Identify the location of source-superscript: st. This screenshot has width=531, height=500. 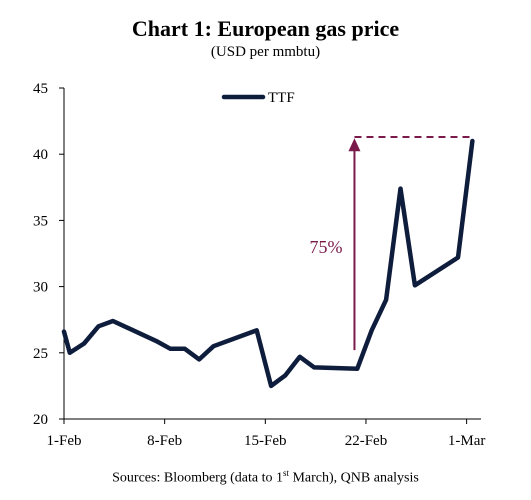
(285, 473).